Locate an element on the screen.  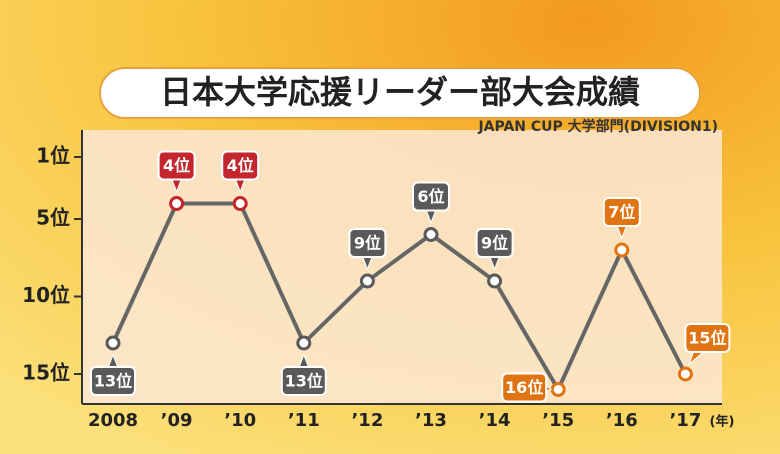
x-tick-label: ’15 is located at coordinates (558, 420).